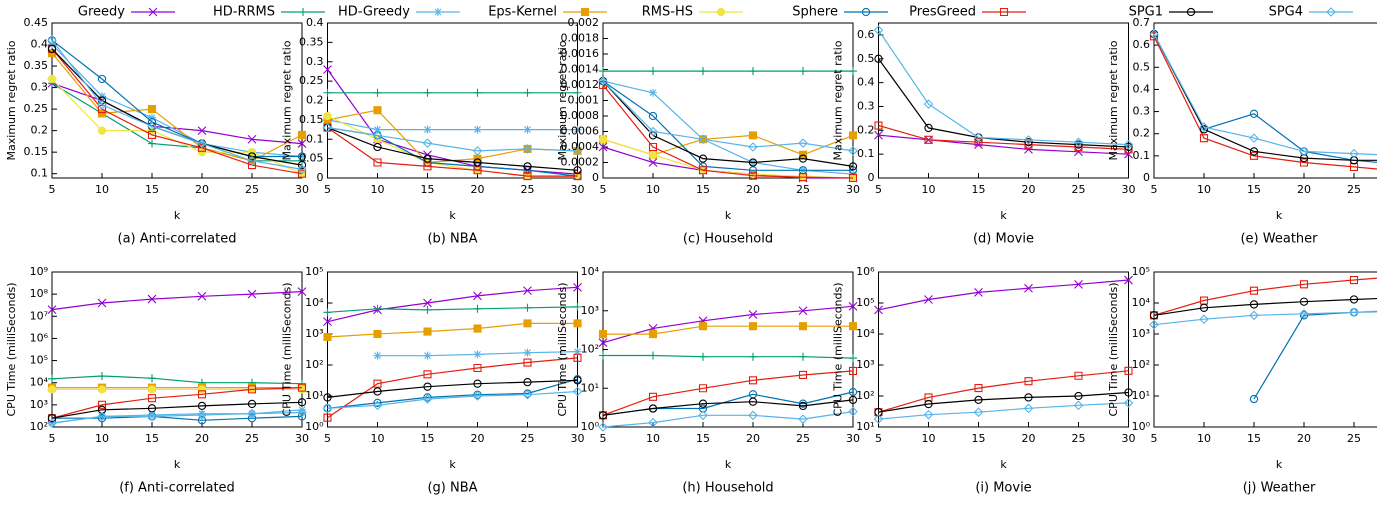 The height and width of the screenshot is (508, 1377). I want to click on y-tick-label: 10⁴, so click(1141, 302).